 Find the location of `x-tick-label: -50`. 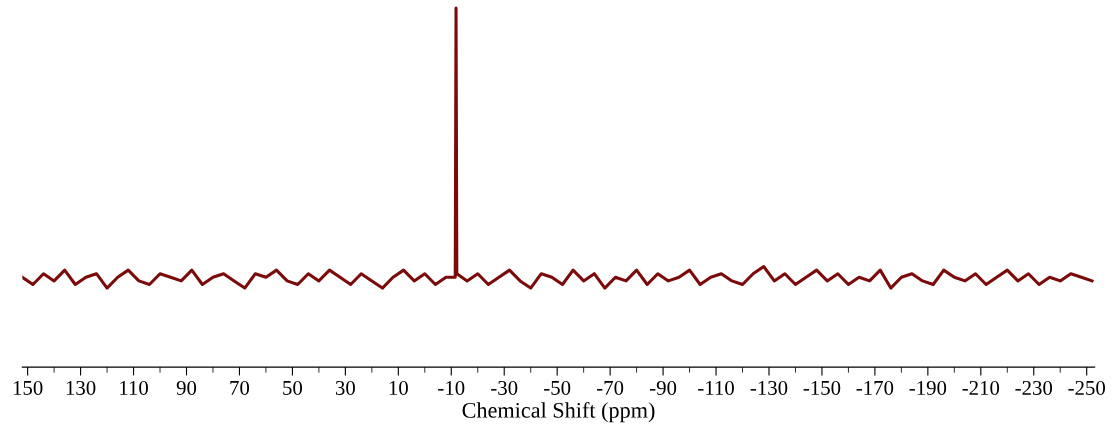

x-tick-label: -50 is located at coordinates (557, 387).